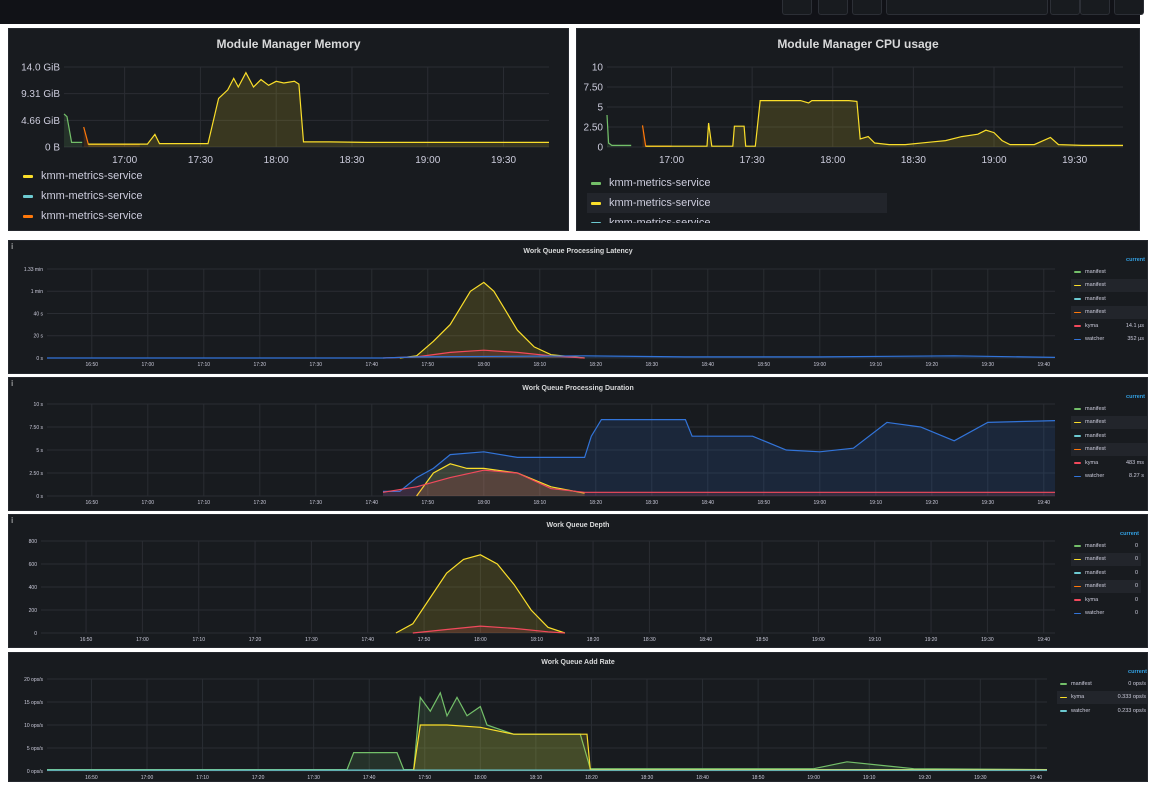  What do you see at coordinates (1102, 711) in the screenshot?
I see `legend-item: watcher 0.233 ops/s` at bounding box center [1102, 711].